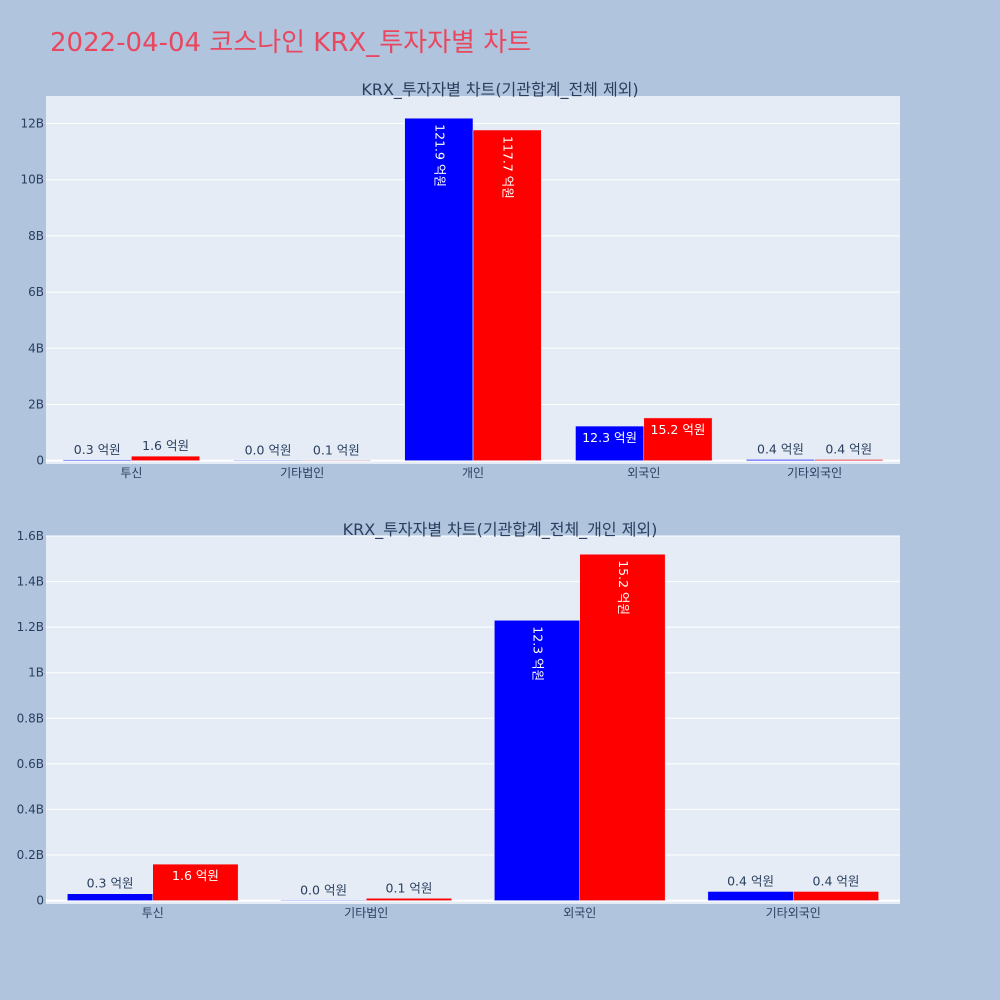  Describe the element at coordinates (508, 167) in the screenshot. I see `bar-label: 117.7 억원` at that location.